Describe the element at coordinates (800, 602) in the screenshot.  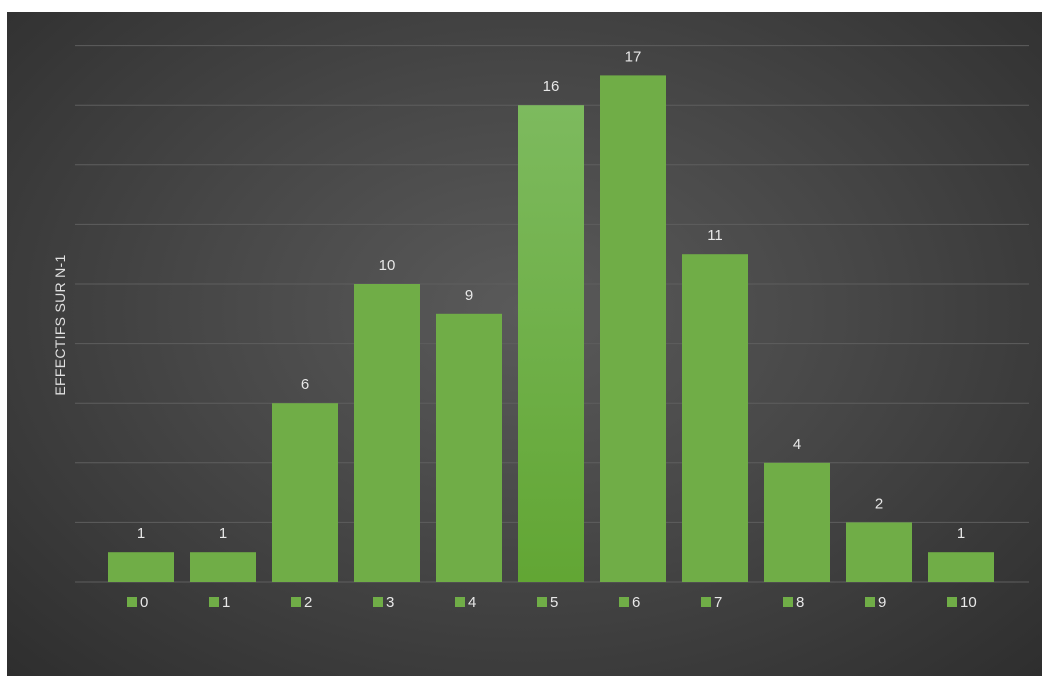
I see `legend-label: 8` at that location.